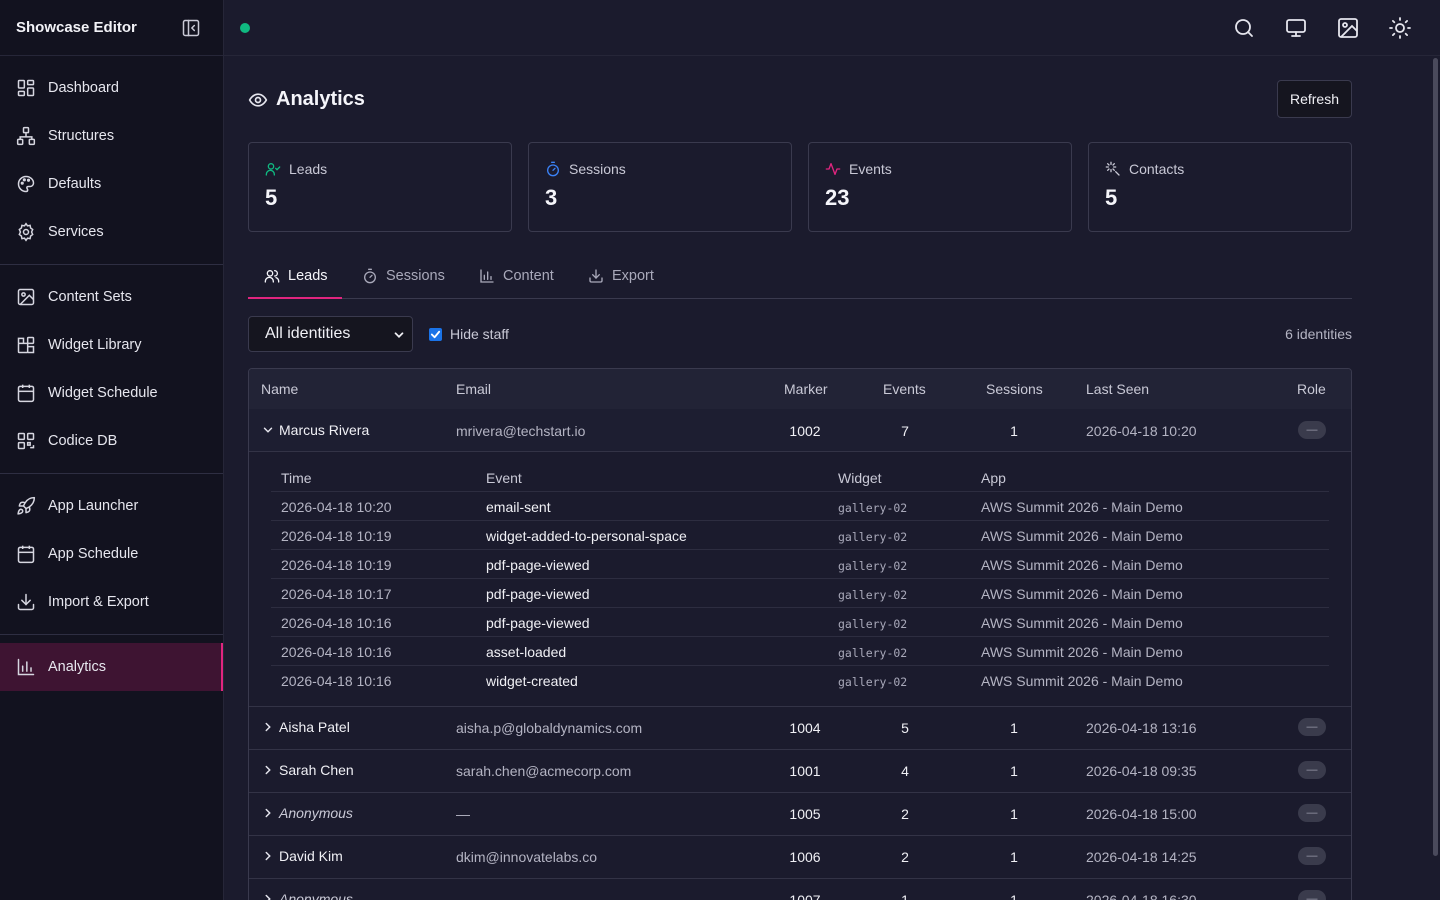  Describe the element at coordinates (111, 393) in the screenshot. I see `sidebar-item-widget-schedule: Widget Schedule` at that location.